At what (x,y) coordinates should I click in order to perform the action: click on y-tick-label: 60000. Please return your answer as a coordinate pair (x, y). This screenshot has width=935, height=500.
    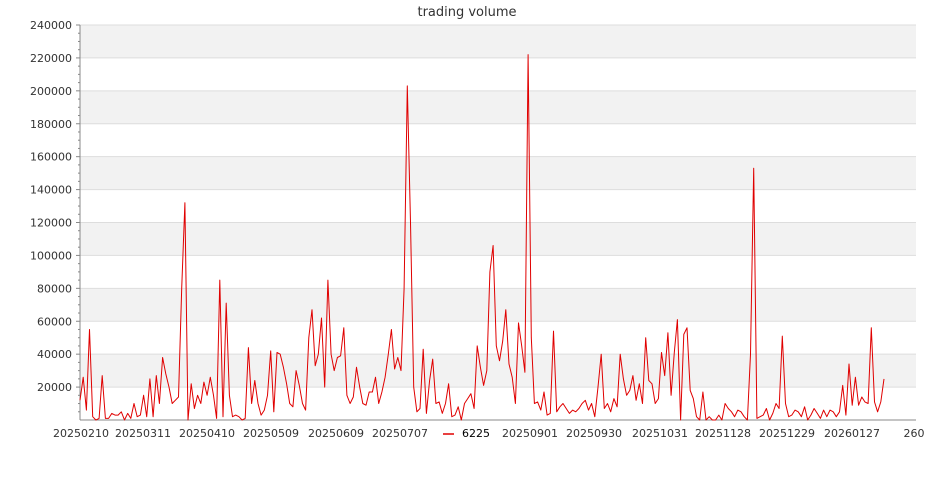
    Looking at the image, I should click on (54, 321).